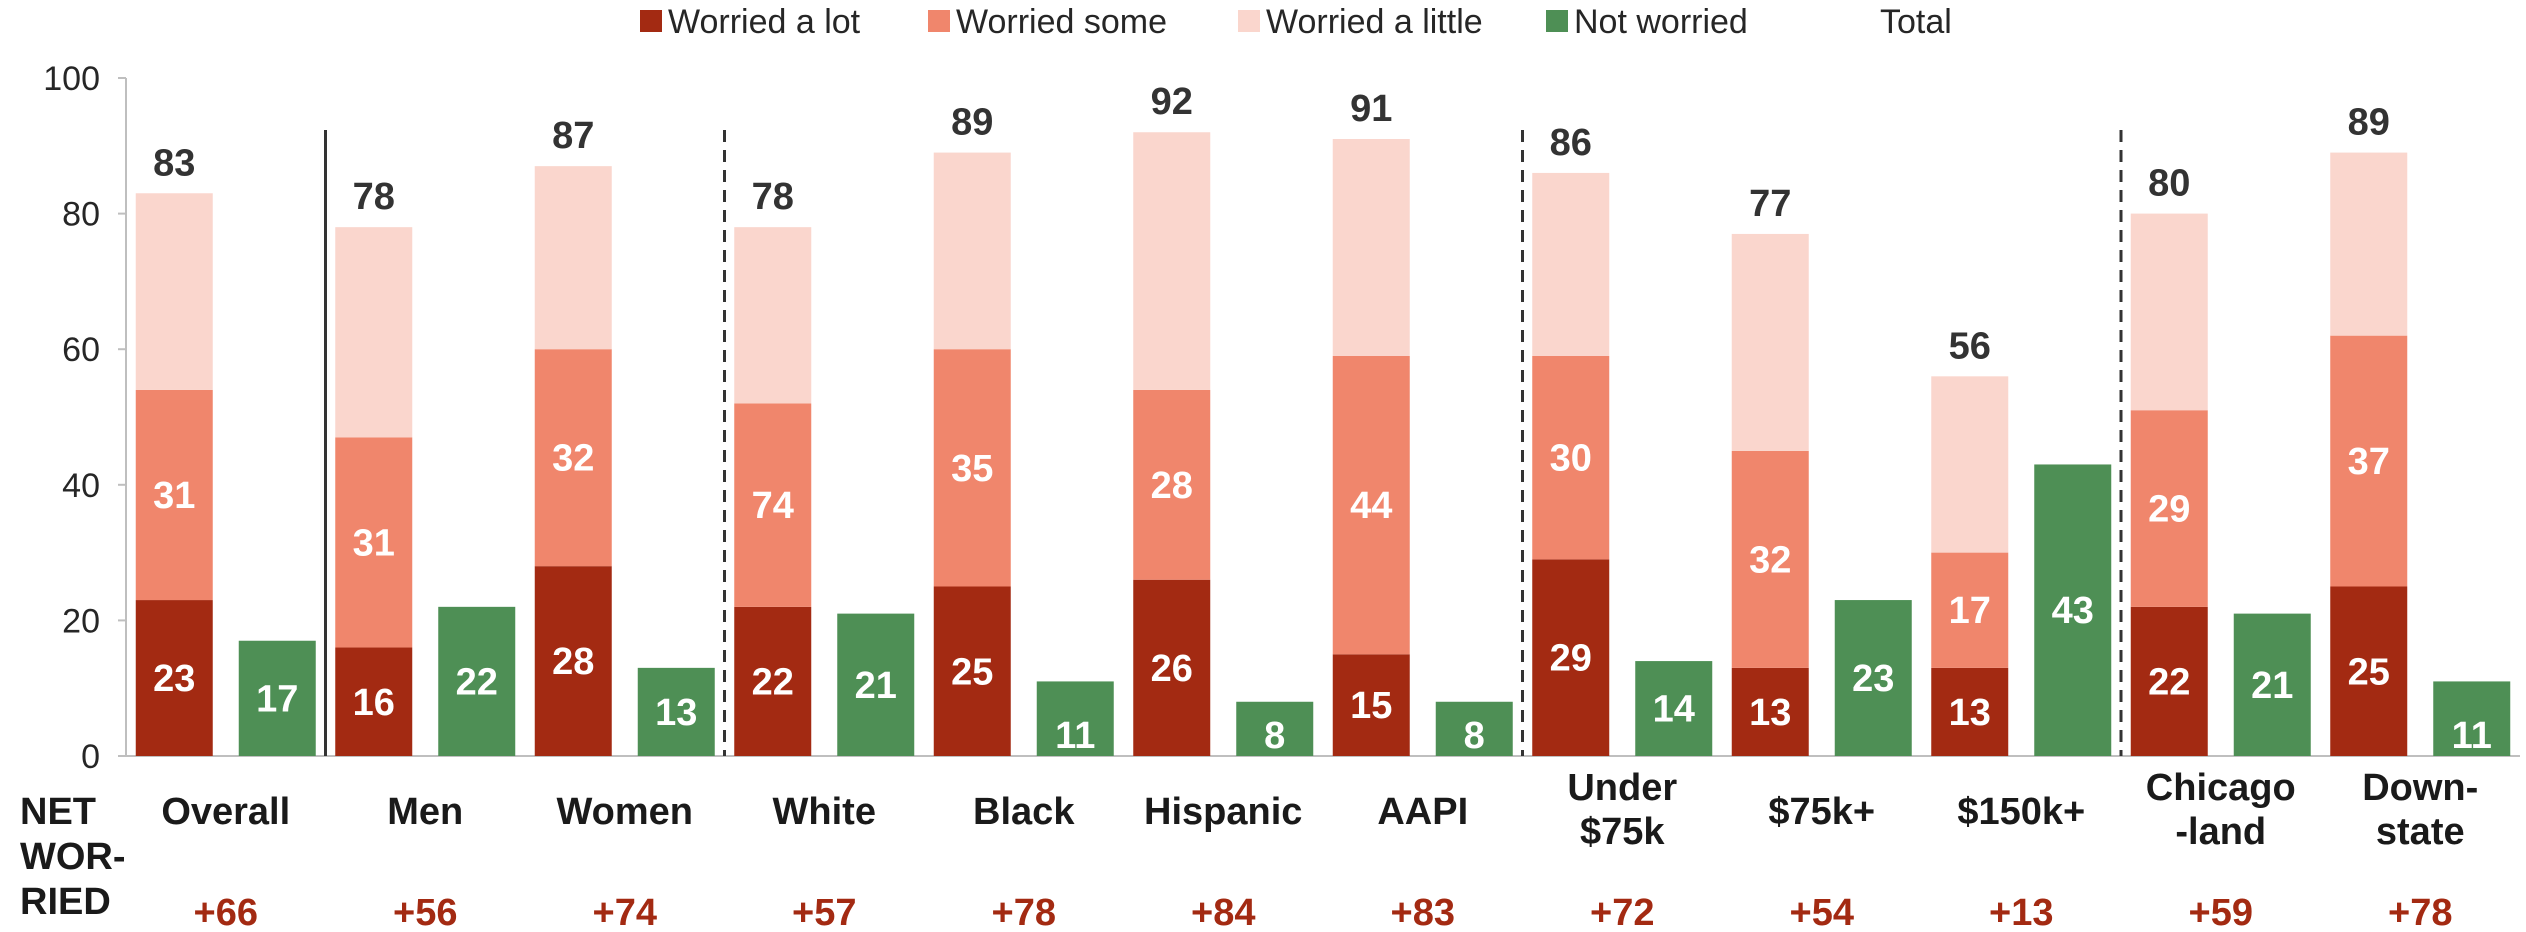 This screenshot has height=932, width=2526. I want to click on y-tick-label: 80, so click(81, 215).